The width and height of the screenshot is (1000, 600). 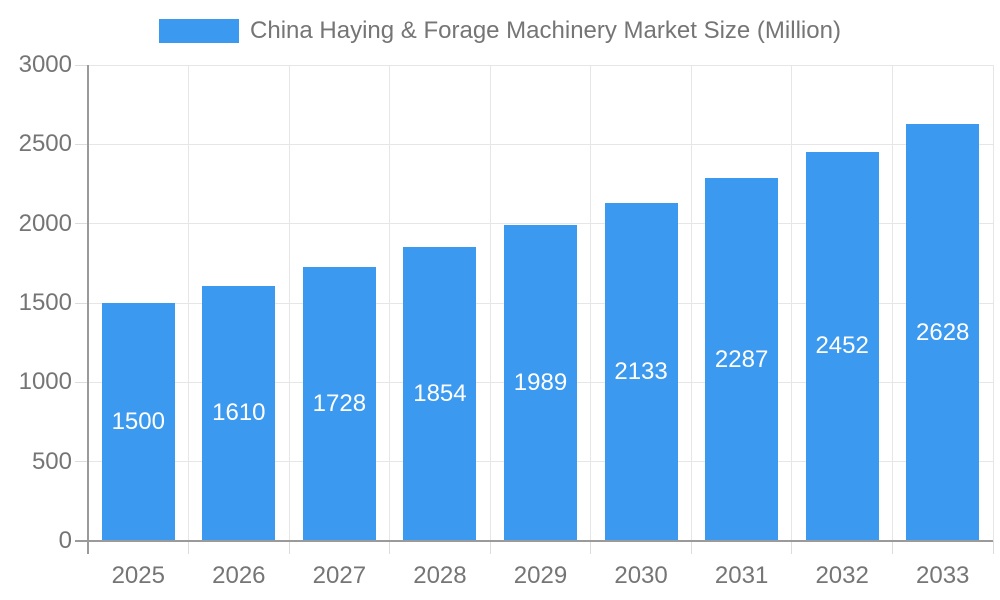 I want to click on legend-swatch, so click(x=199, y=31).